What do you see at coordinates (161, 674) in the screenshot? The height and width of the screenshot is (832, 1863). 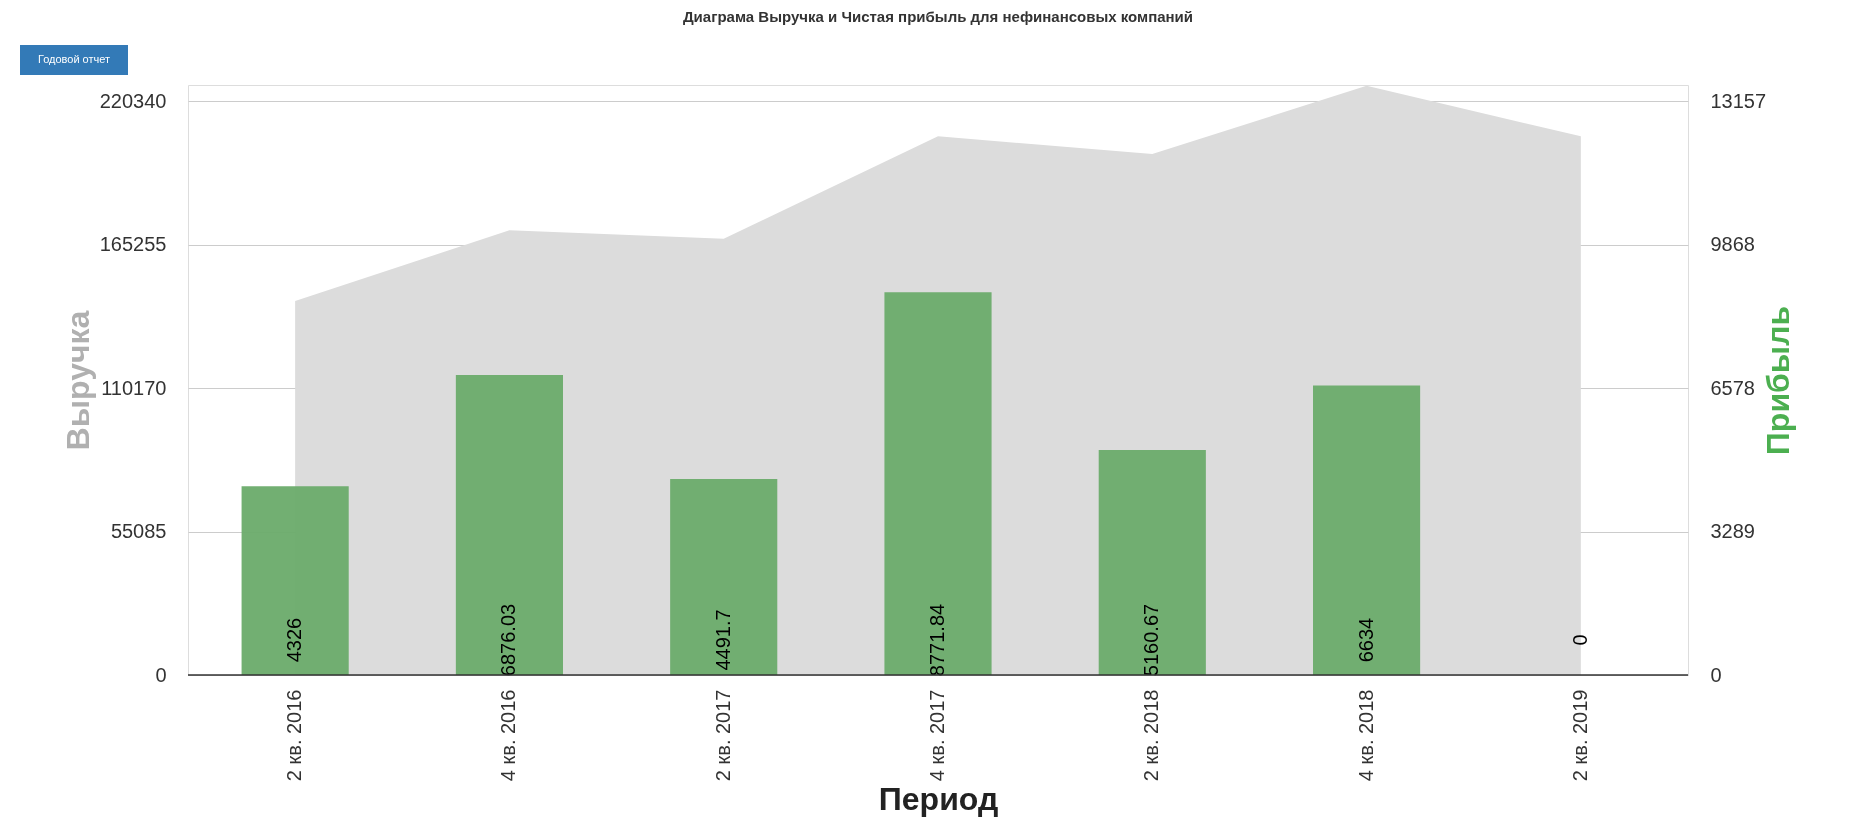 I see `y-tick-label: 0` at bounding box center [161, 674].